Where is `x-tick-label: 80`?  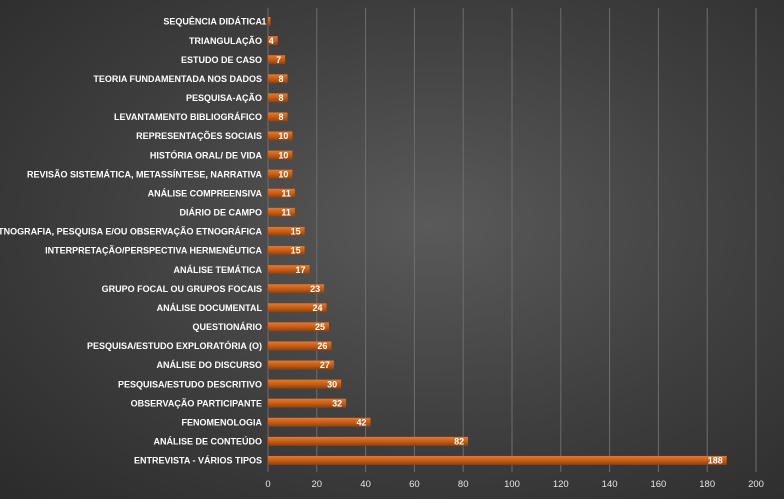
x-tick-label: 80 is located at coordinates (463, 484).